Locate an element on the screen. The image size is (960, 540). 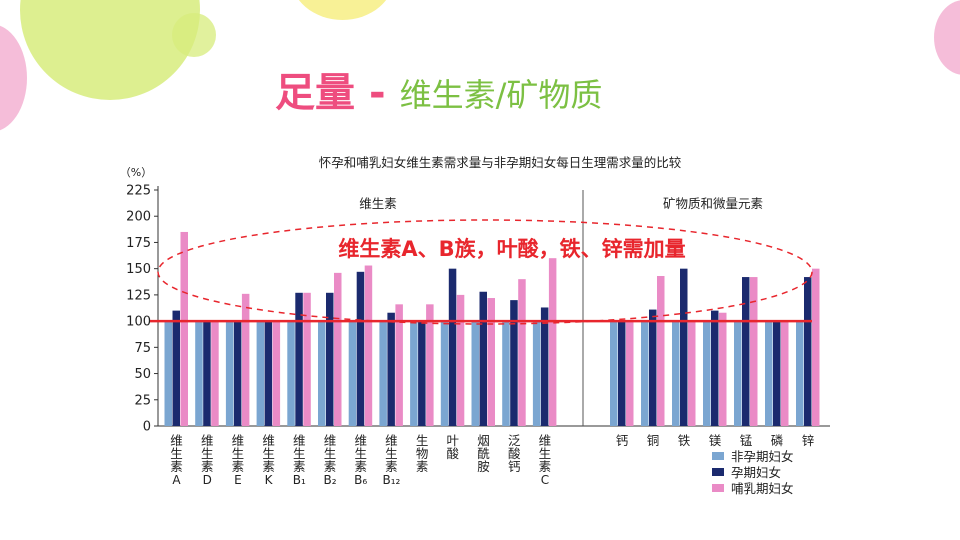
slide-title: 足量 - 维生素/矿物质 is located at coordinates (438, 92).